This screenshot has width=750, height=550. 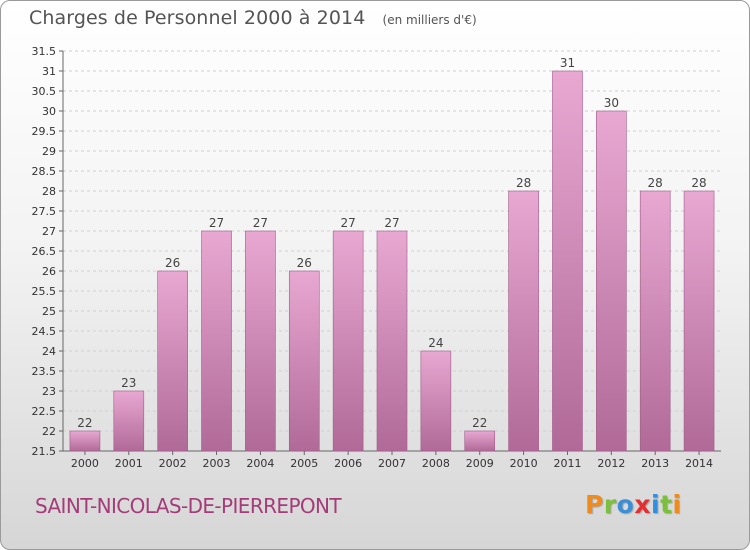 I want to click on y-tick-label: 28.5, so click(x=44, y=171).